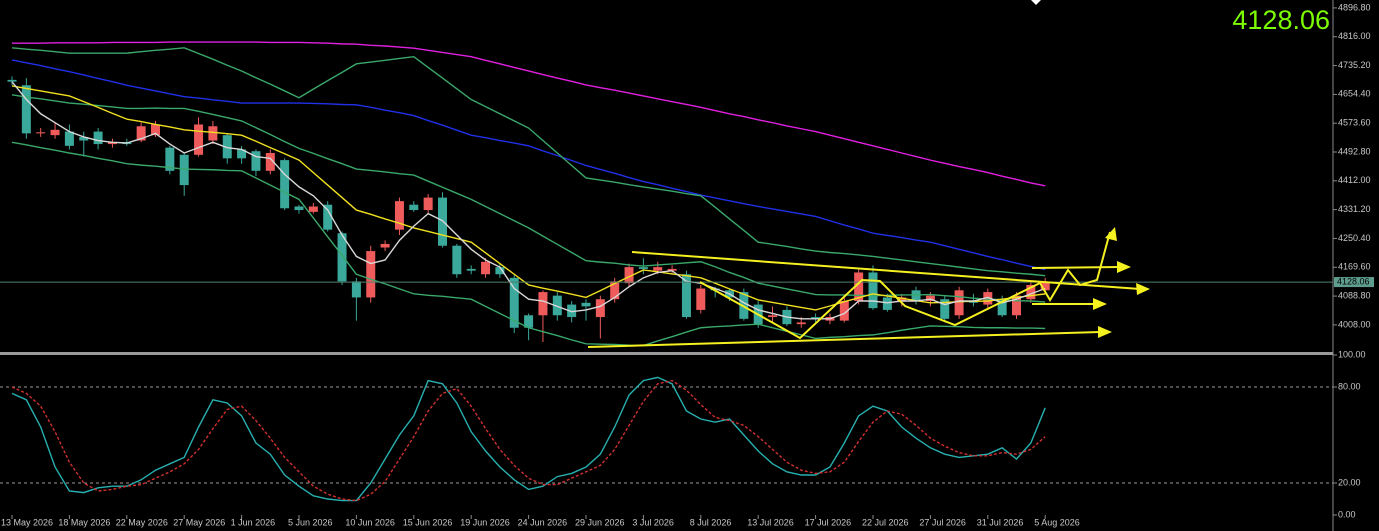 The width and height of the screenshot is (1379, 531). What do you see at coordinates (600, 522) in the screenshot?
I see `x-tick-label: 29 Jun 2026` at bounding box center [600, 522].